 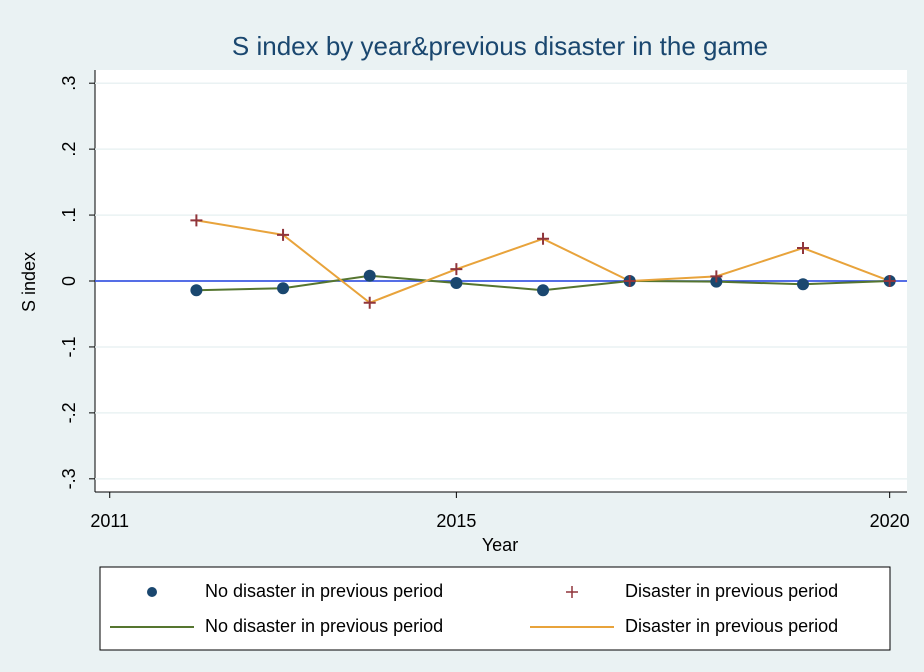 What do you see at coordinates (456, 521) in the screenshot?
I see `x-tick-label: 2015` at bounding box center [456, 521].